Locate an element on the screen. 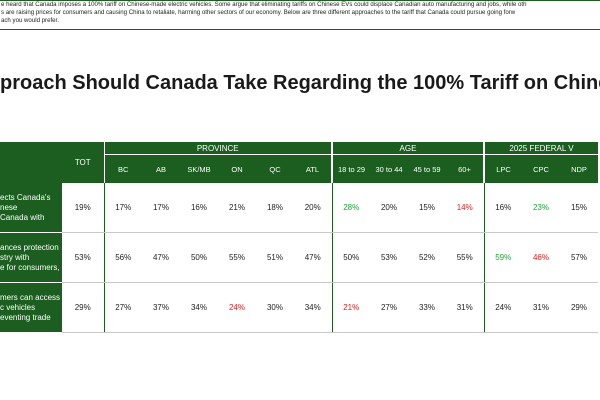 The width and height of the screenshot is (600, 400). group-header-age: AGE is located at coordinates (407, 148).